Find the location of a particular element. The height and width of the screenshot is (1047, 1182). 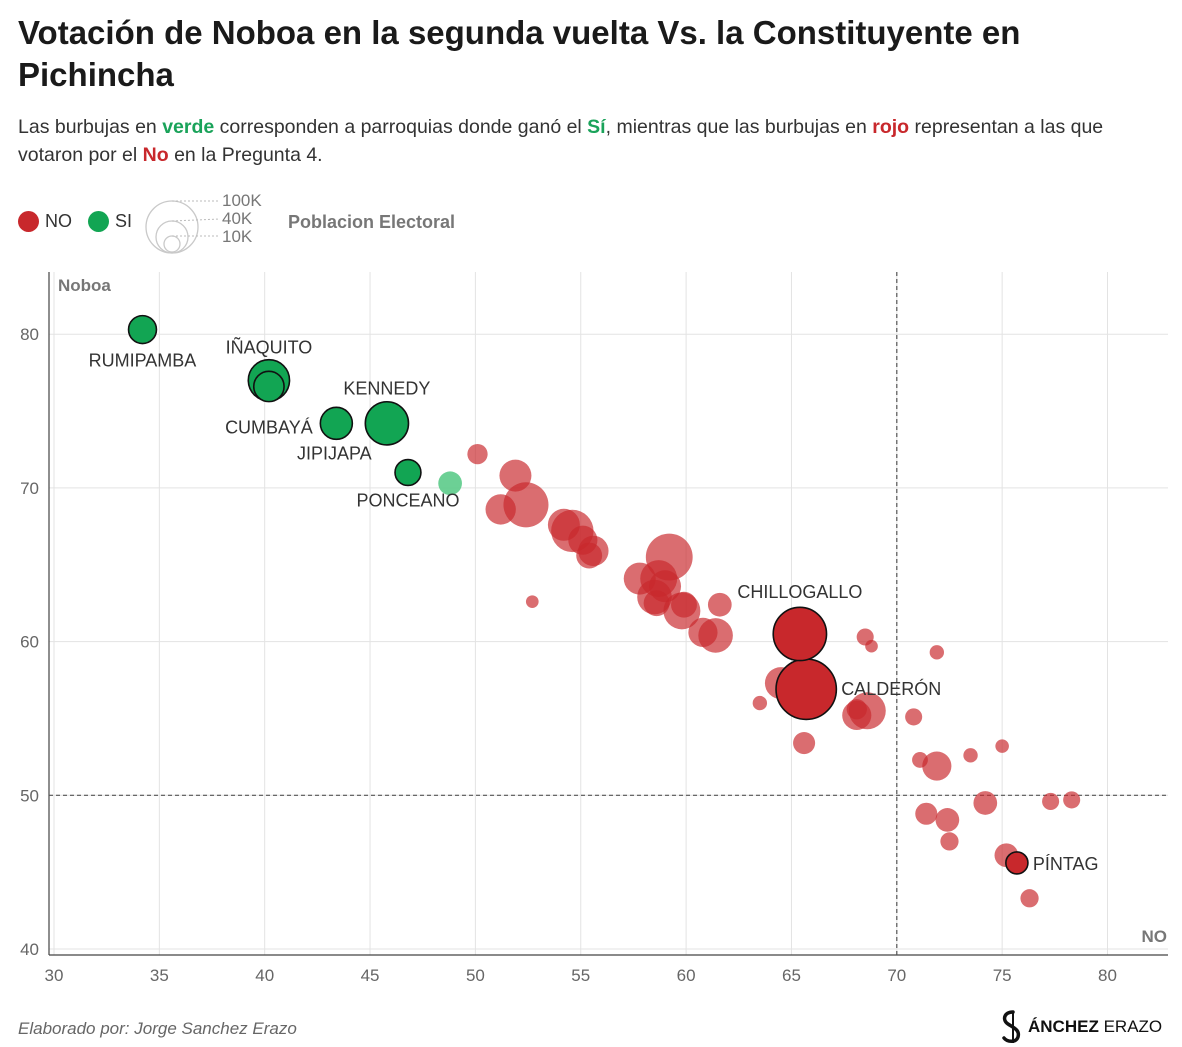

bubble-chillogallo is located at coordinates (800, 634).